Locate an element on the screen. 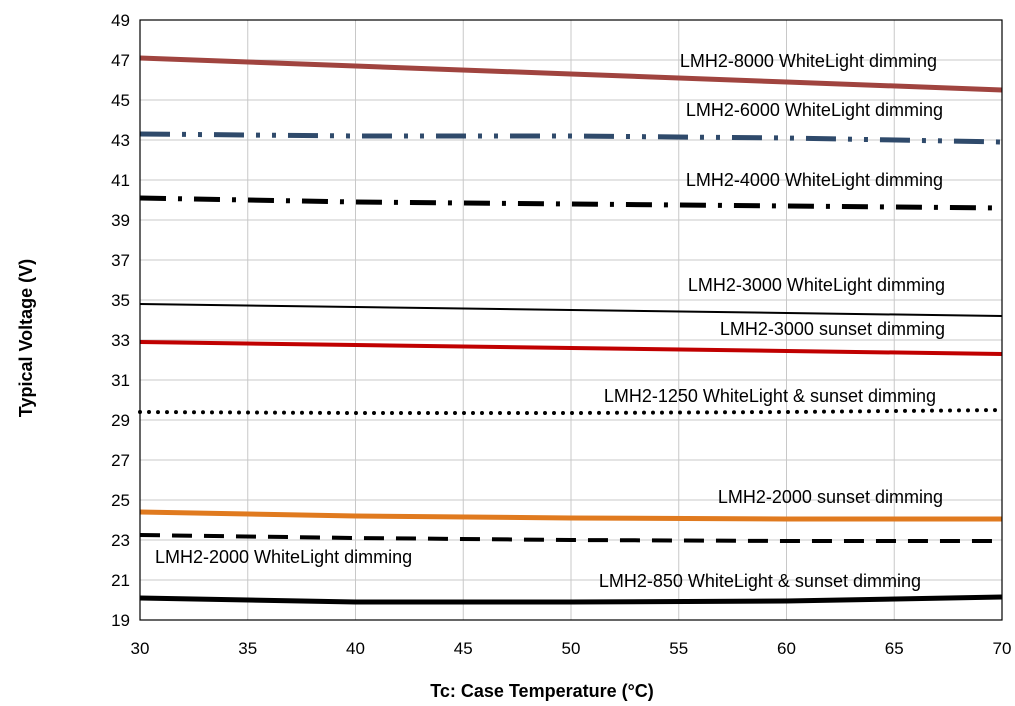  y-axis-title: Typical Voltage (V) is located at coordinates (26, 338).